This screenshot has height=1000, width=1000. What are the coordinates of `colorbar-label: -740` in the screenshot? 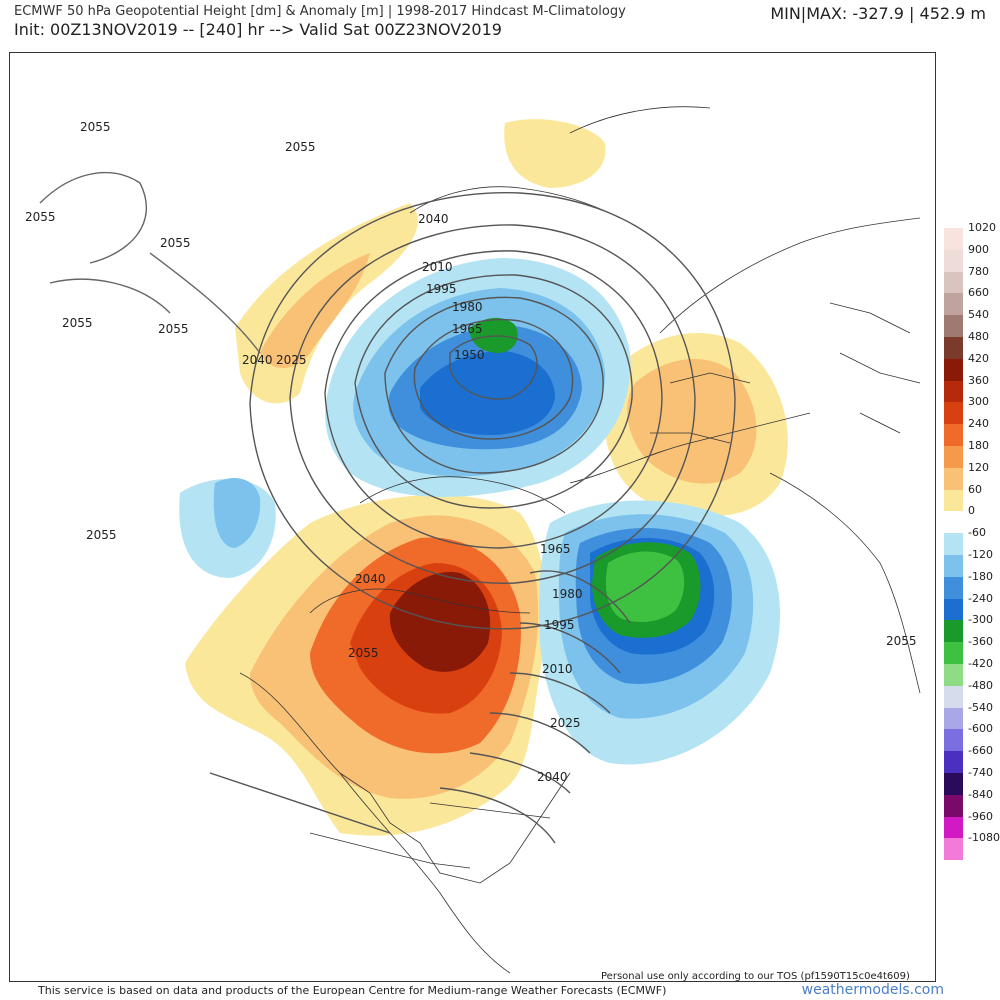 It's located at (980, 772).